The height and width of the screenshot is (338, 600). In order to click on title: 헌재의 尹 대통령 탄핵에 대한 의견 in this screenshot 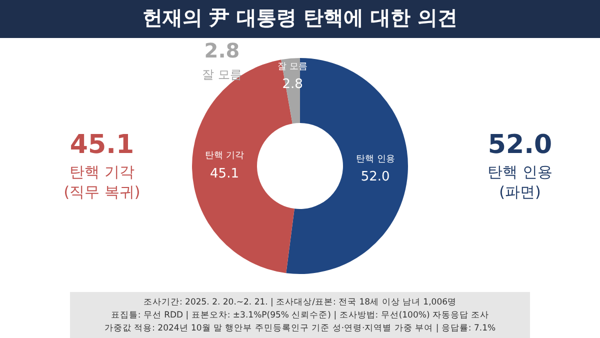, I will do `click(300, 17)`.